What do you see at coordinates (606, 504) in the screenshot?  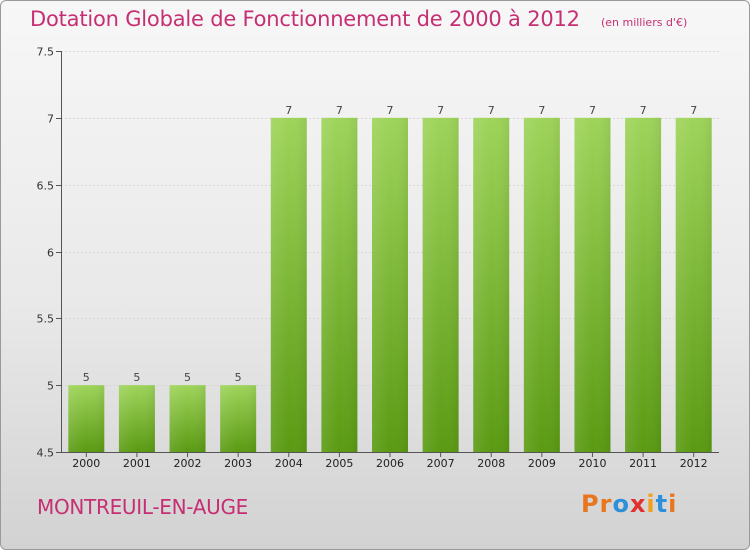 I see `logo-letter: r` at bounding box center [606, 504].